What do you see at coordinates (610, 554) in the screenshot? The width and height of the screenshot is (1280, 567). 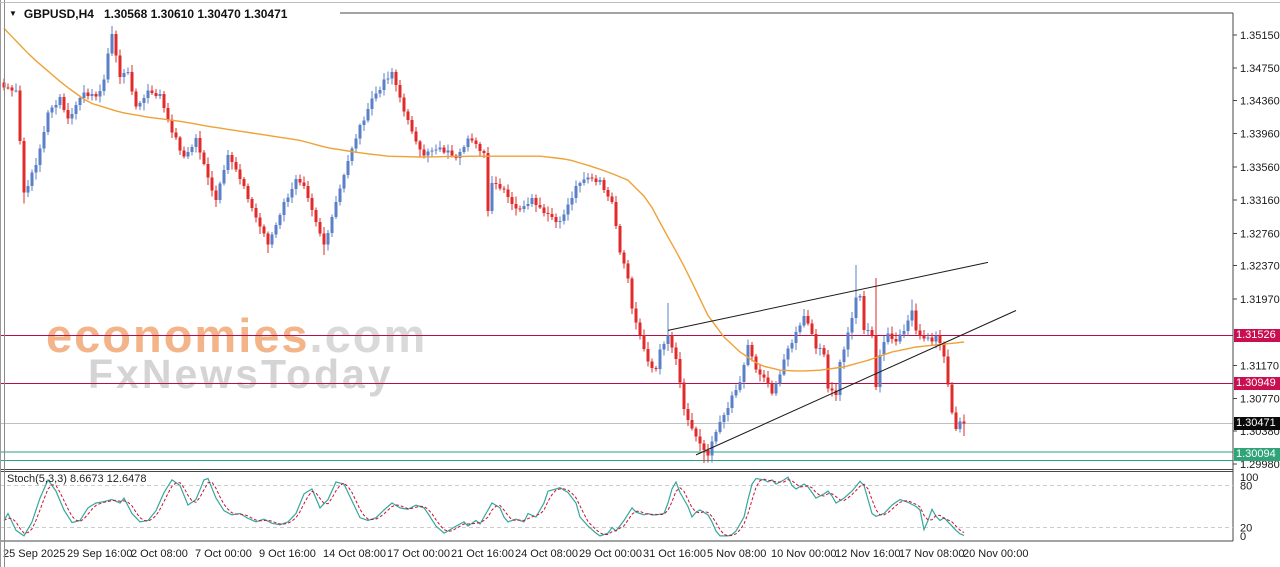 I see `time-axis-label: 29 Oct 00:00` at bounding box center [610, 554].